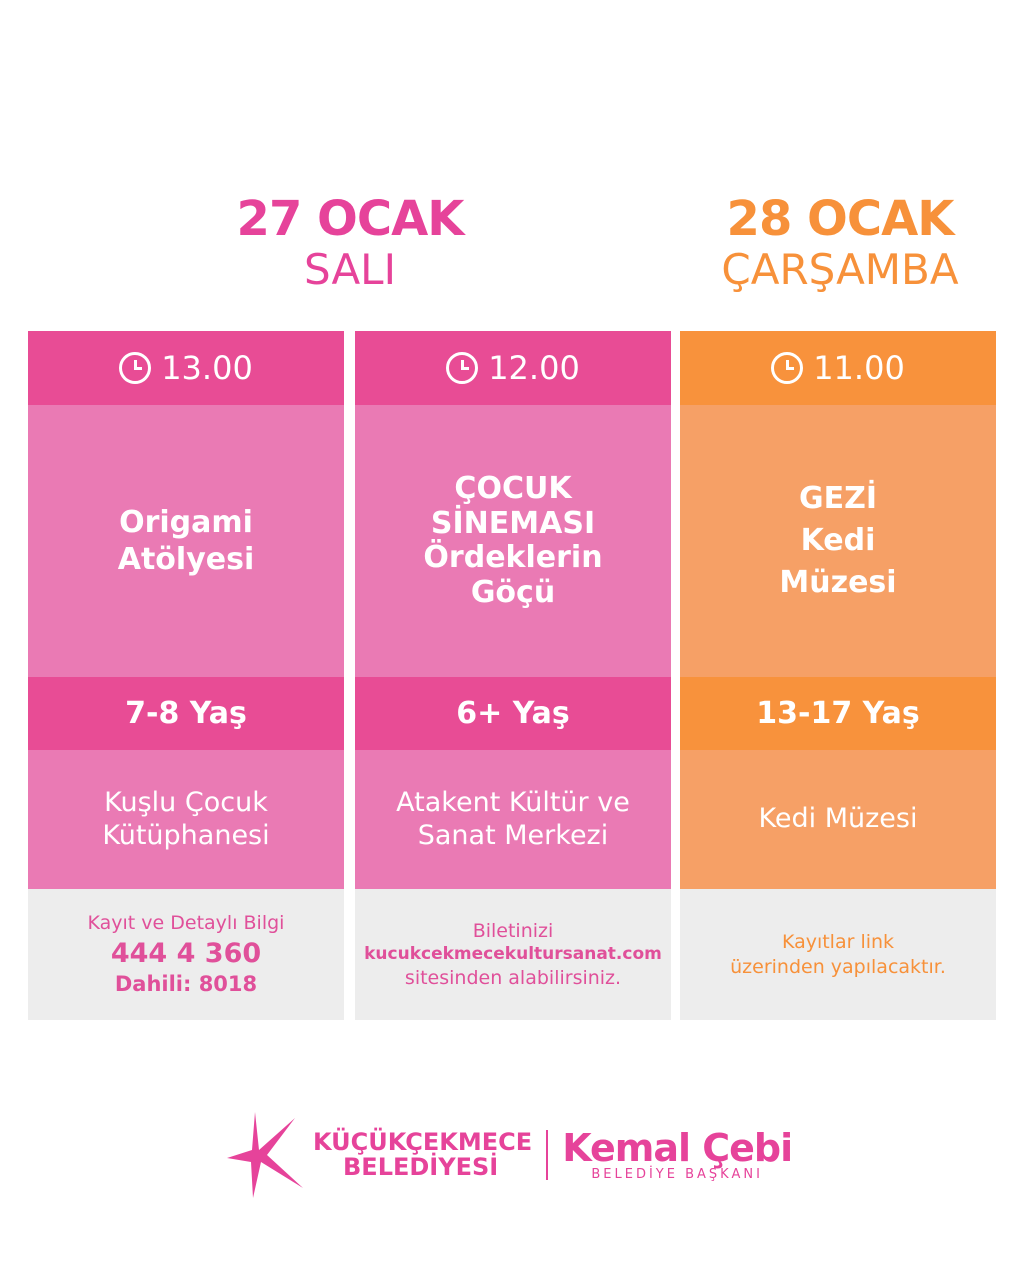 The image size is (1024, 1280). Describe the element at coordinates (186, 803) in the screenshot. I see `location-line: Kuşlu Çocuk` at that location.